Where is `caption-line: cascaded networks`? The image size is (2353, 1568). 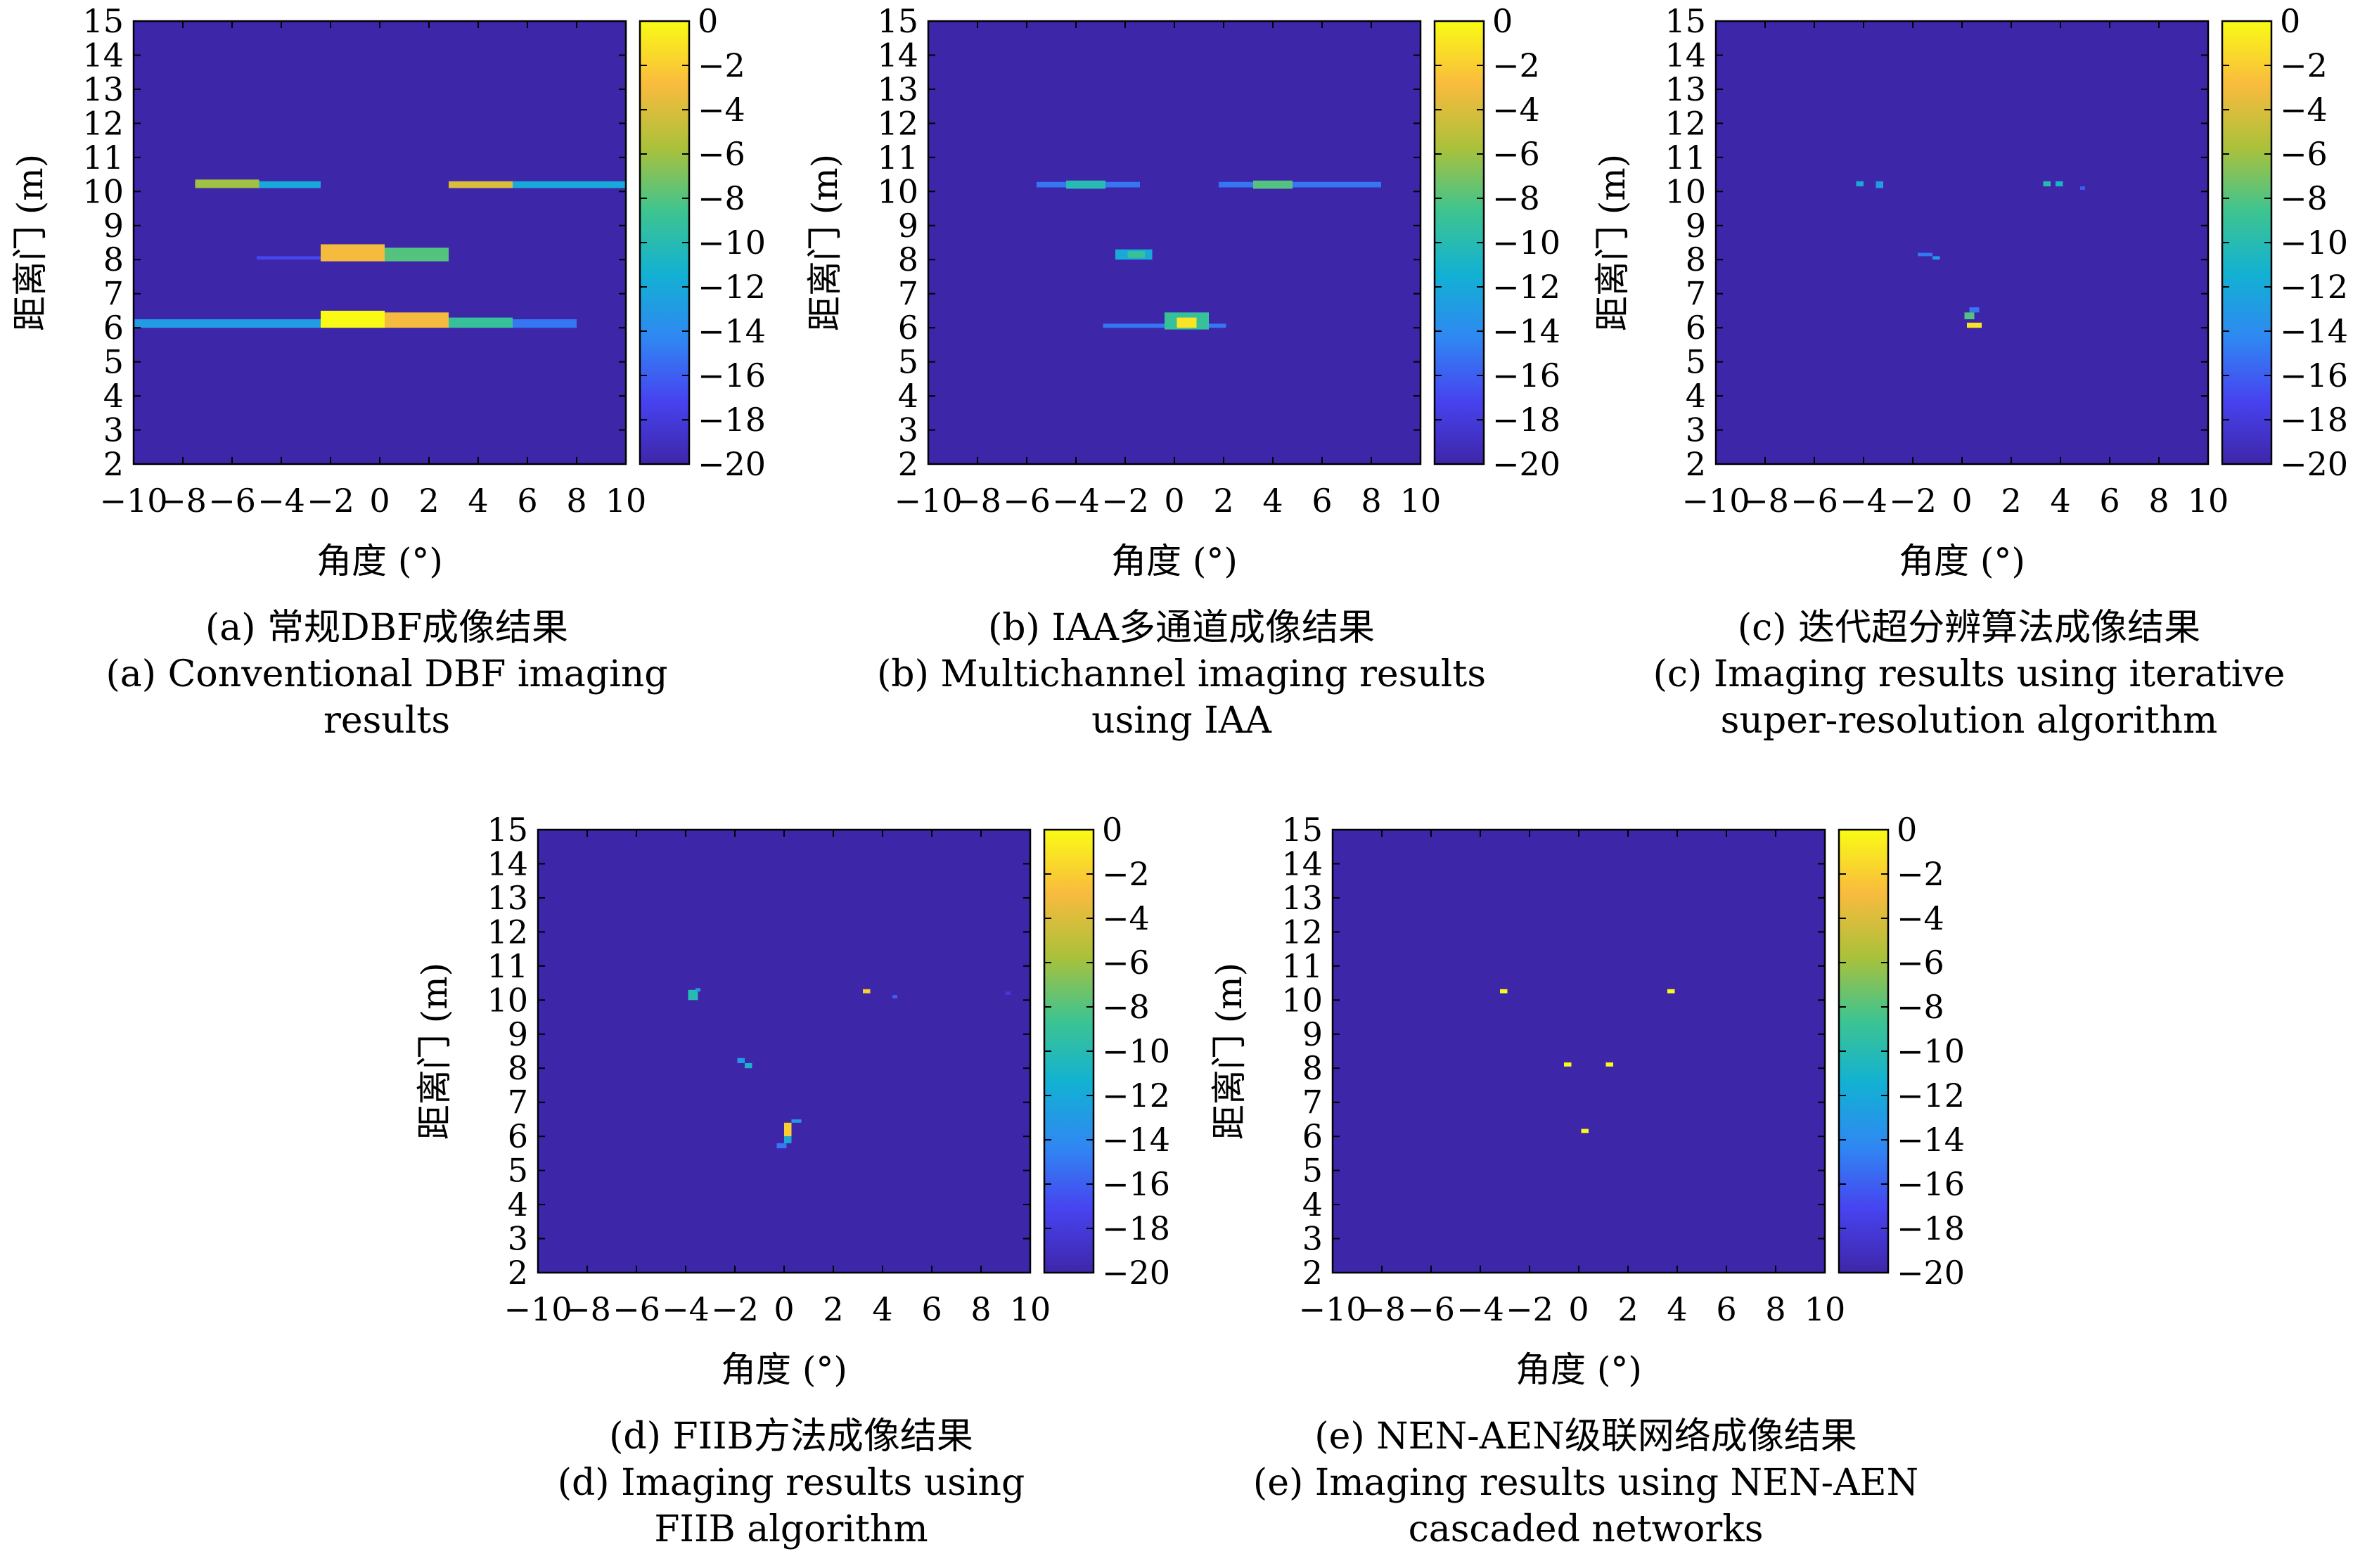 caption-line: cascaded networks is located at coordinates (1586, 1529).